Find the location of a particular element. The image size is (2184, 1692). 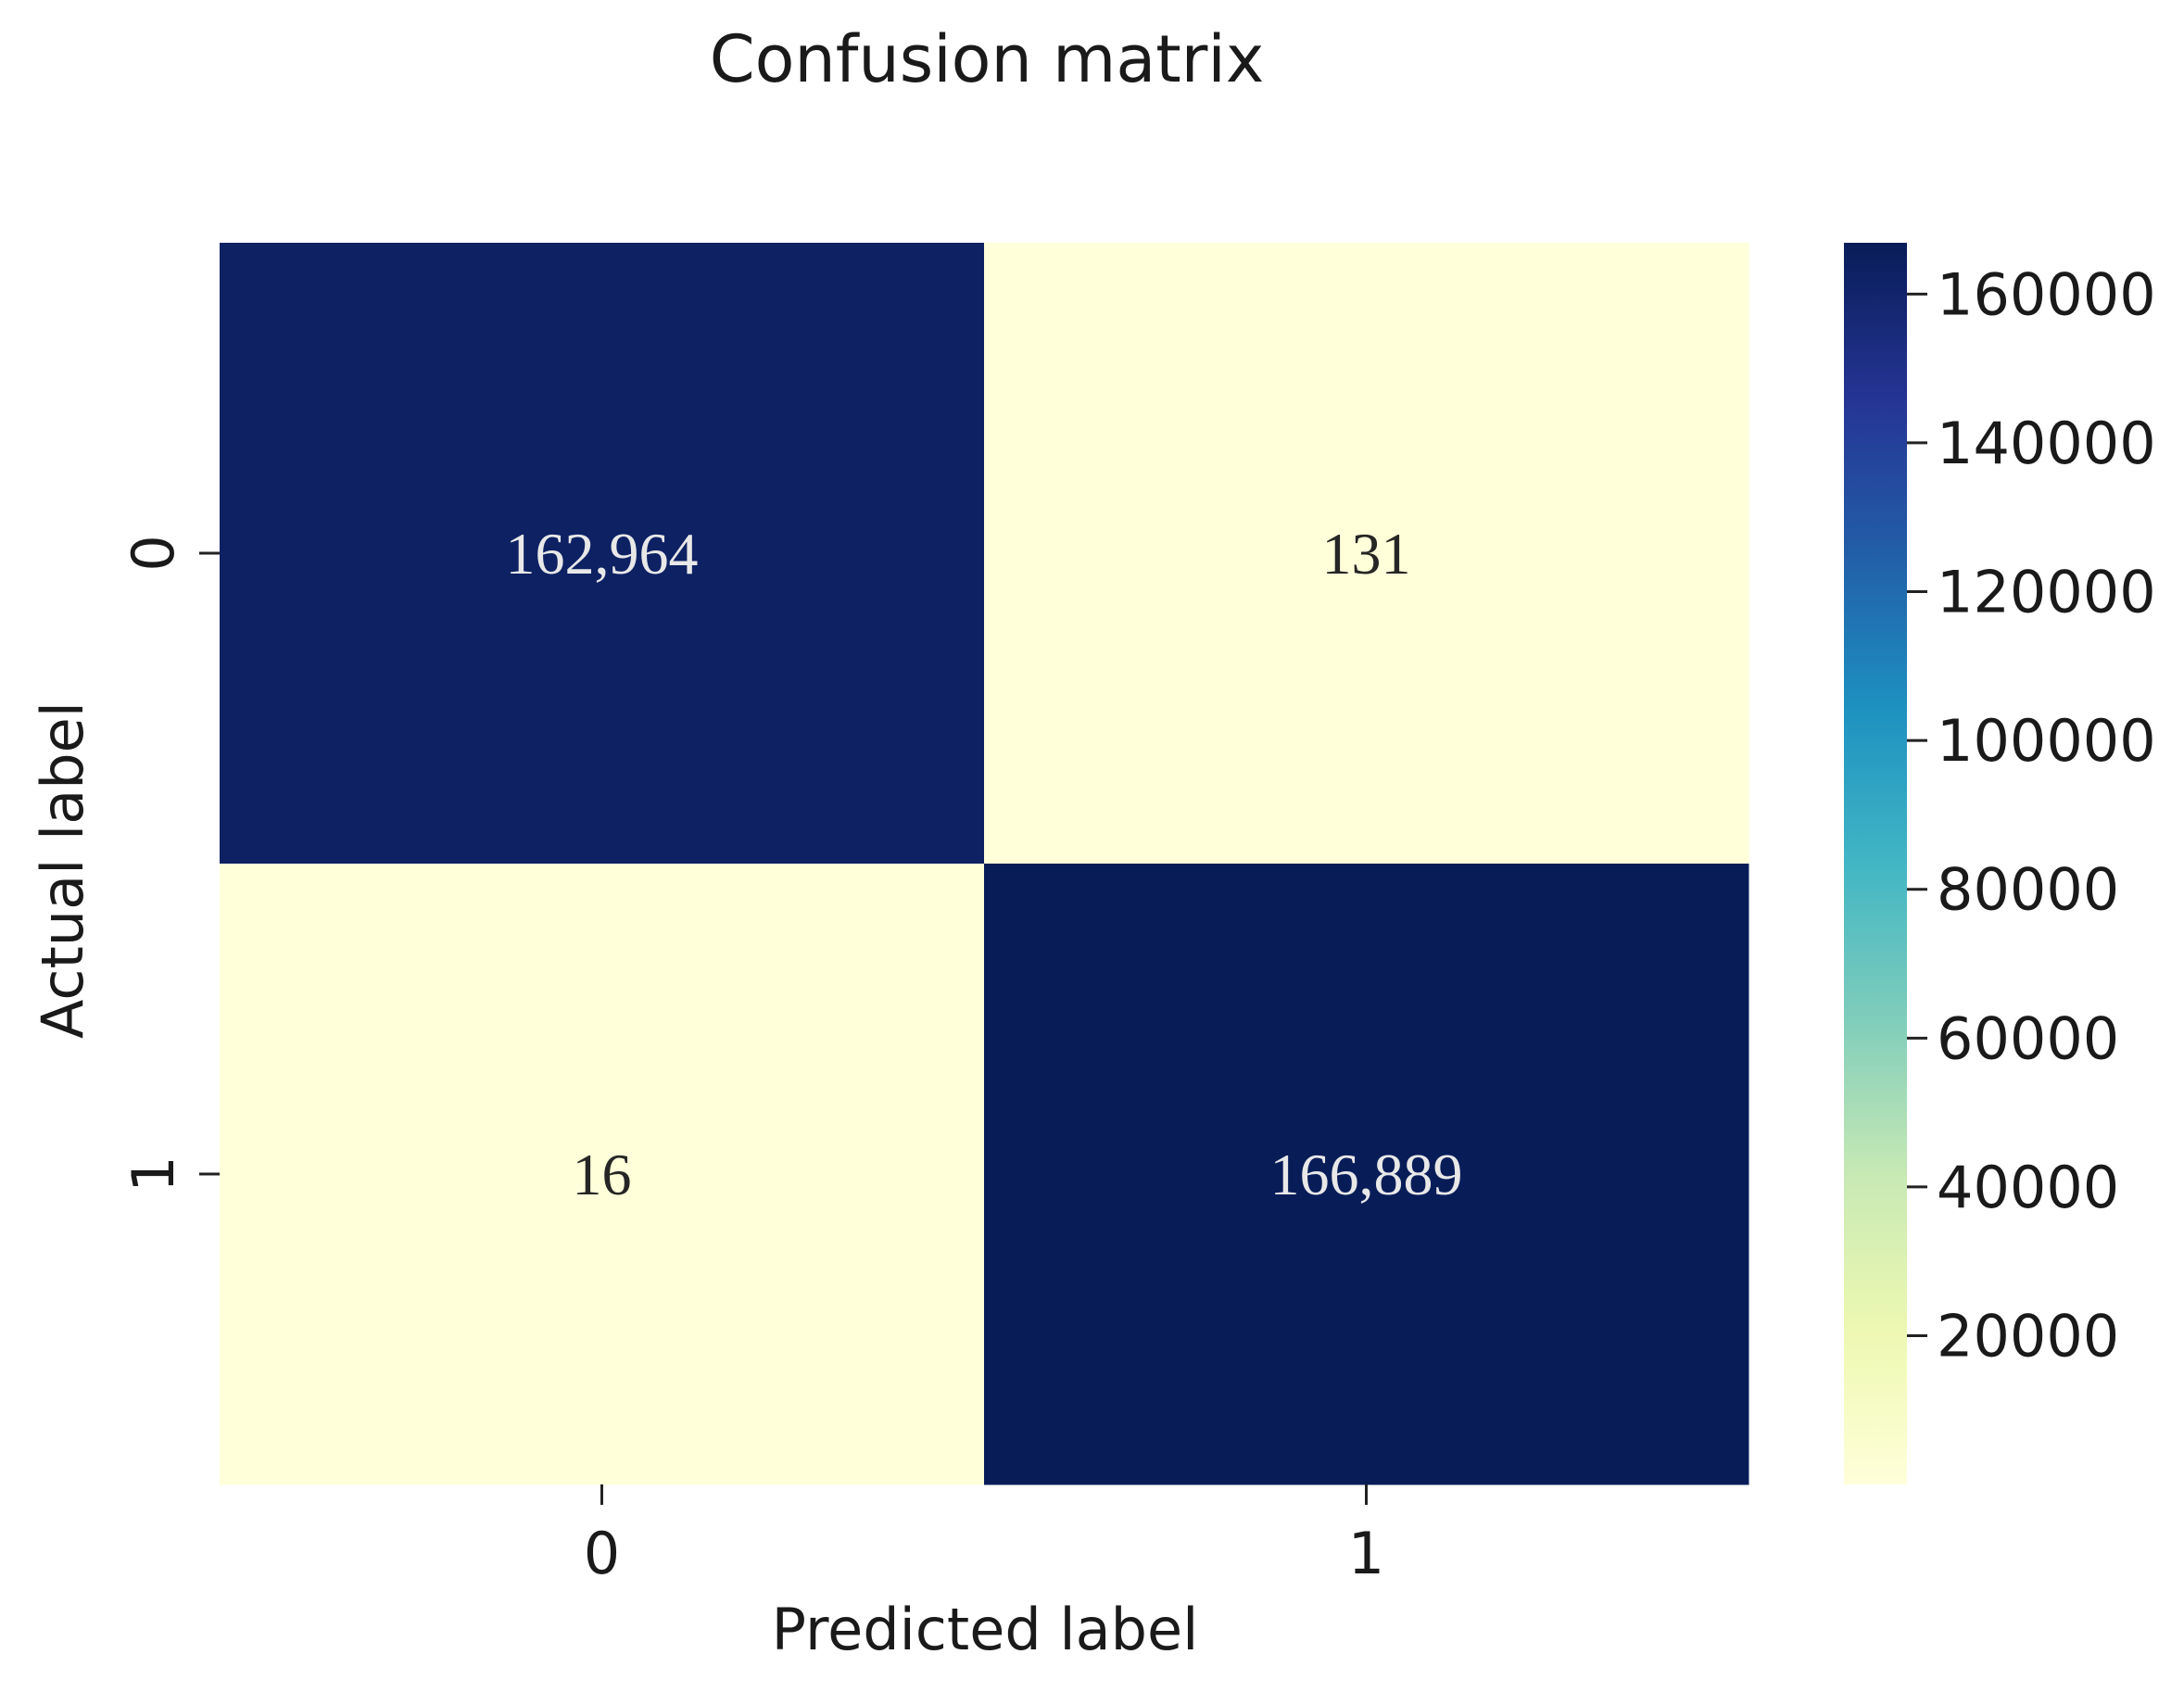

x-tick-label: 1 is located at coordinates (1366, 1553).